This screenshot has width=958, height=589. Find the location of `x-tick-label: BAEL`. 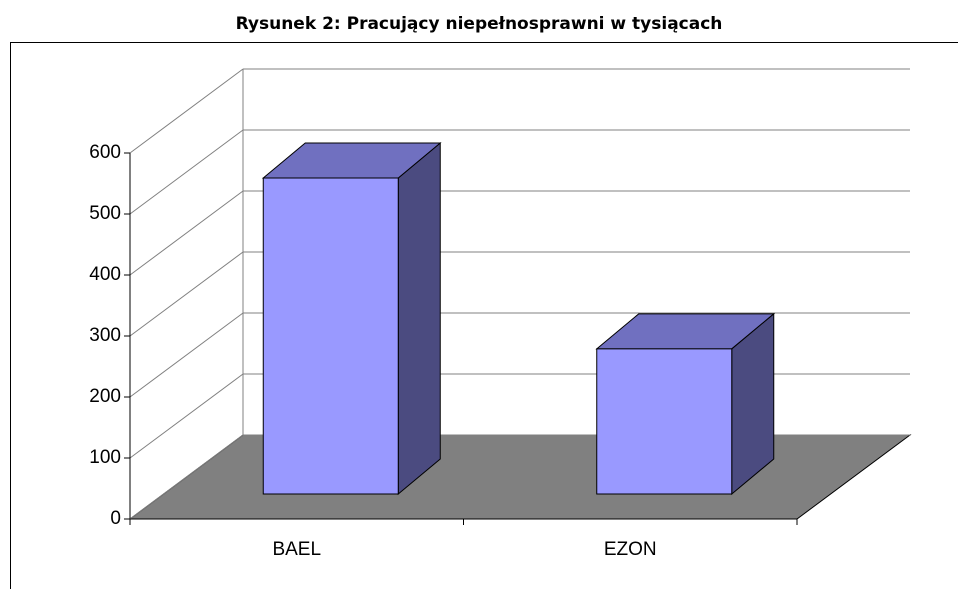

x-tick-label: BAEL is located at coordinates (296, 549).